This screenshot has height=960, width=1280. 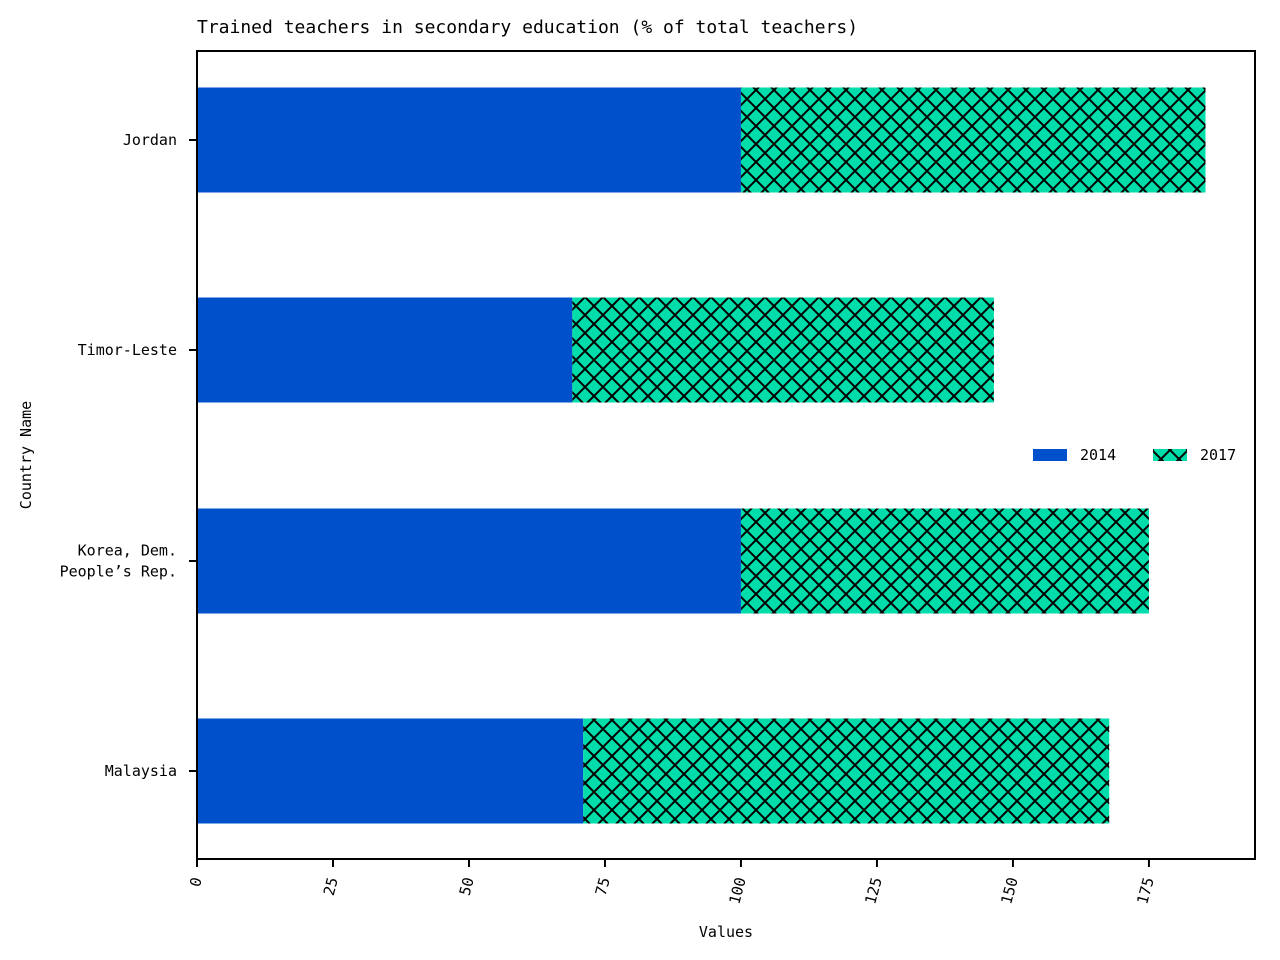 What do you see at coordinates (1145, 890) in the screenshot?
I see `x-tick-label: 175` at bounding box center [1145, 890].